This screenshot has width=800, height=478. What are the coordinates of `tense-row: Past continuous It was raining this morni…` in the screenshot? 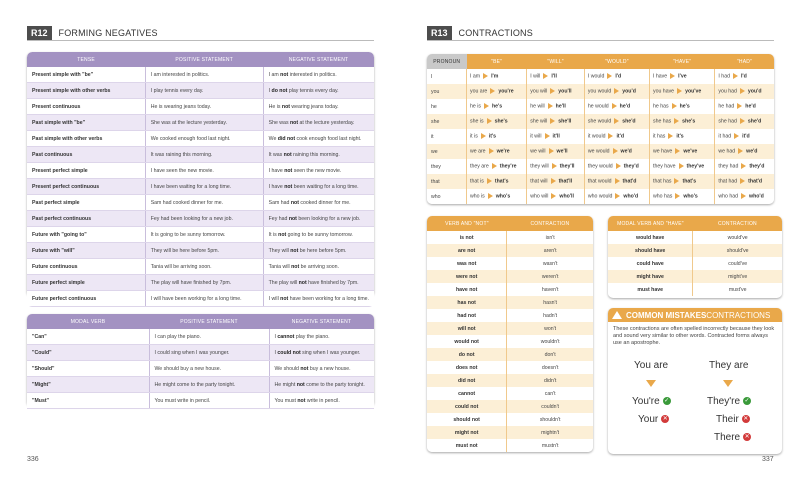 It's located at (200, 154).